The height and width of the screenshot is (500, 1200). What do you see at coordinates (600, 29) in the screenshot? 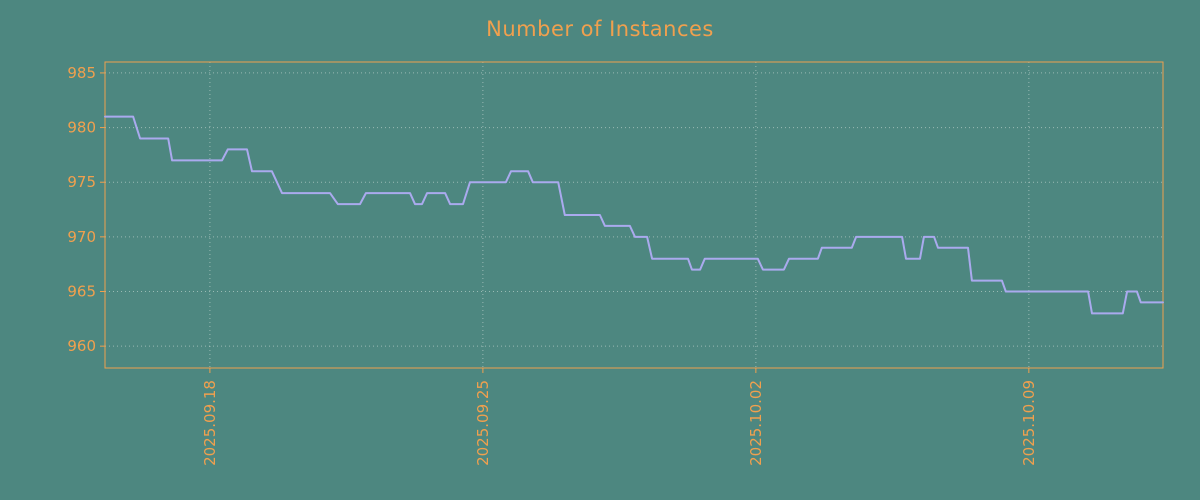
I see `chart-title: Number of Instances` at bounding box center [600, 29].